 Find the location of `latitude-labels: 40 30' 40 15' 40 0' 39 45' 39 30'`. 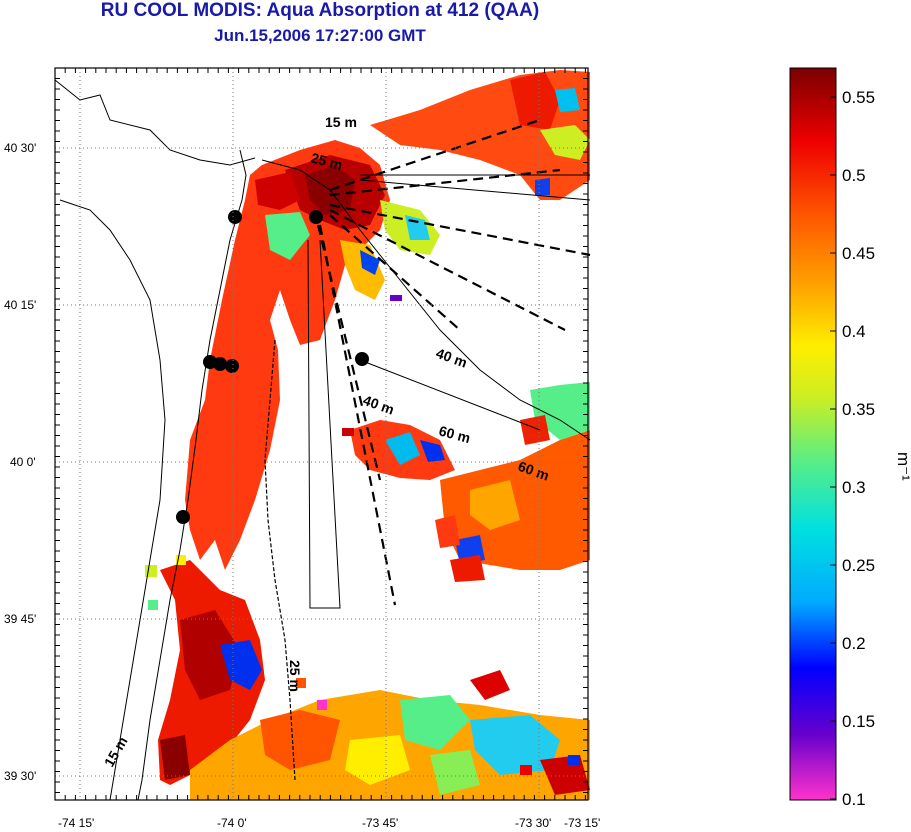

latitude-labels: 40 30' 40 15' 40 0' 39 45' 39 30' is located at coordinates (20, 462).